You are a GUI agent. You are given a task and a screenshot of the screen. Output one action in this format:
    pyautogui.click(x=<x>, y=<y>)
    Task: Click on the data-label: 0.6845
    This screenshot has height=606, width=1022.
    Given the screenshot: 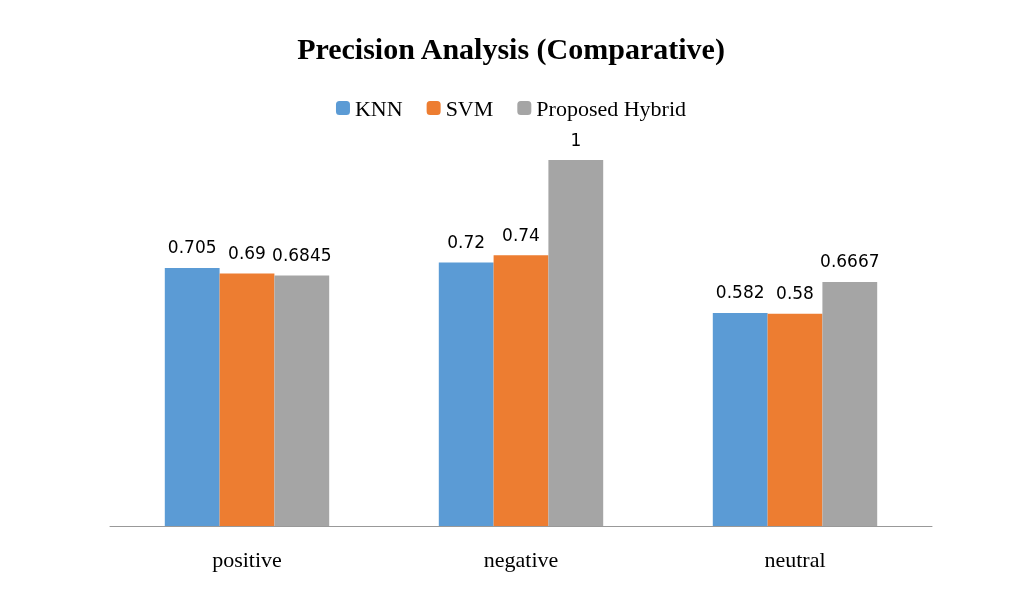 What is the action you would take?
    pyautogui.click(x=302, y=254)
    